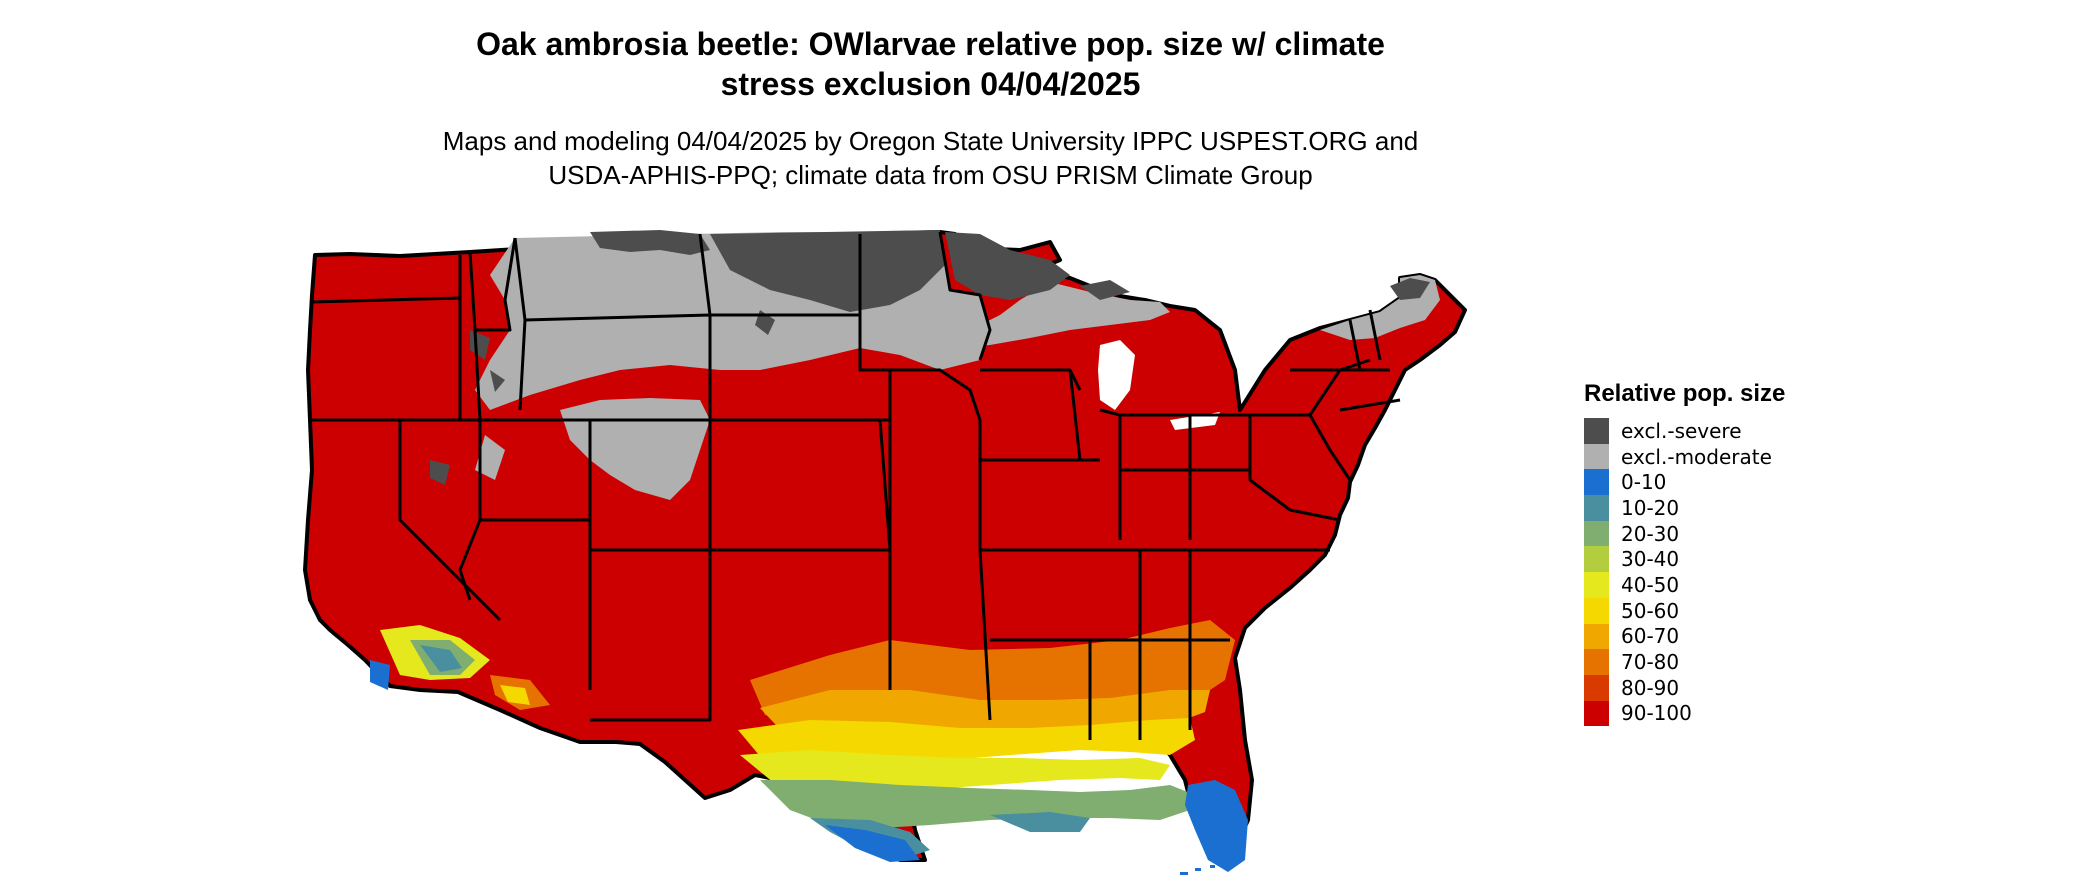 The image size is (2100, 892). What do you see at coordinates (1644, 482) in the screenshot?
I see `legend-label: 0-10` at bounding box center [1644, 482].